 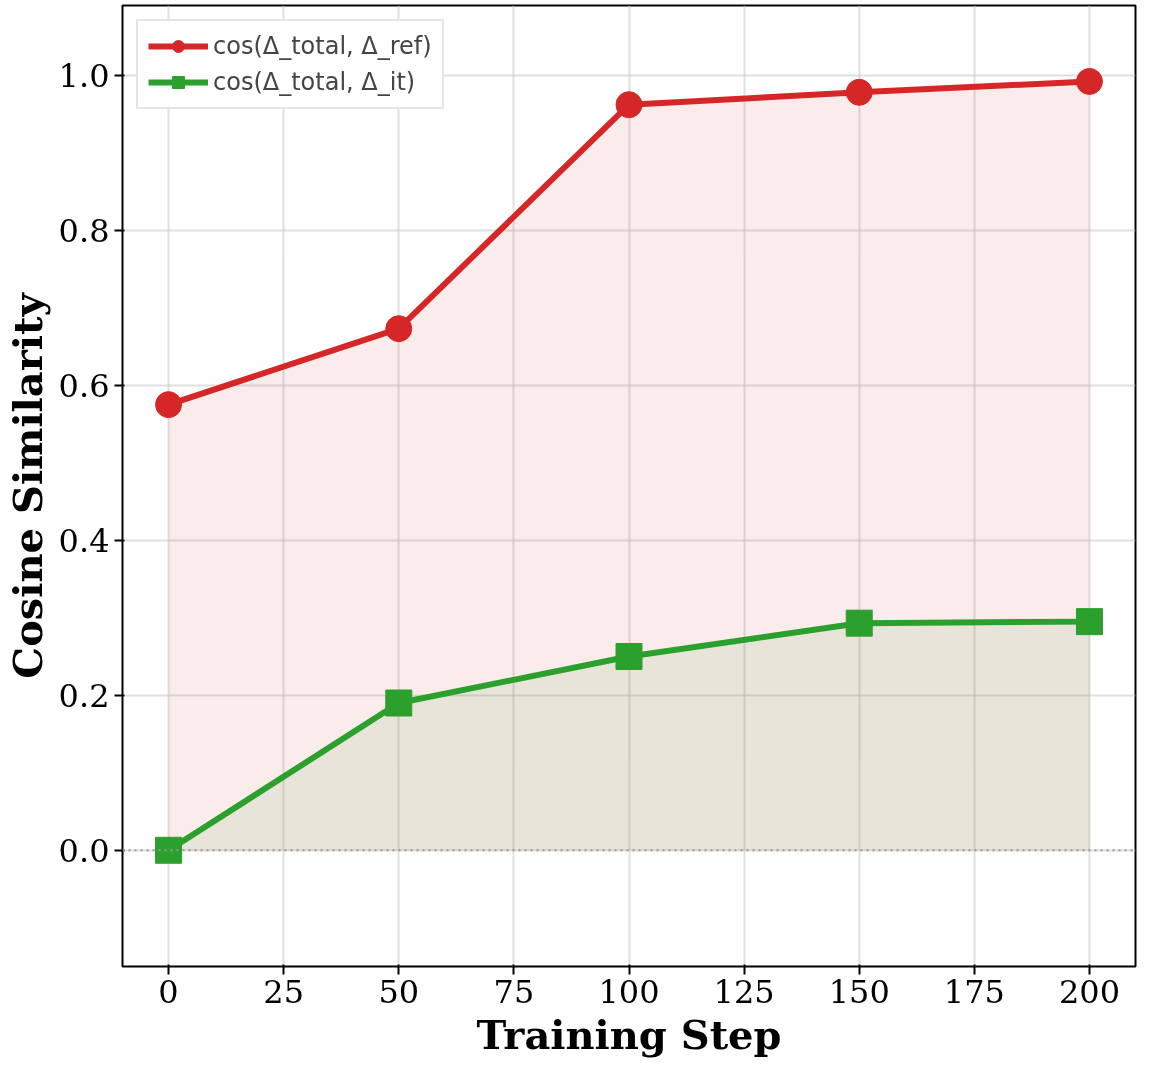 What do you see at coordinates (974, 991) in the screenshot?
I see `x-tick-label: 175` at bounding box center [974, 991].